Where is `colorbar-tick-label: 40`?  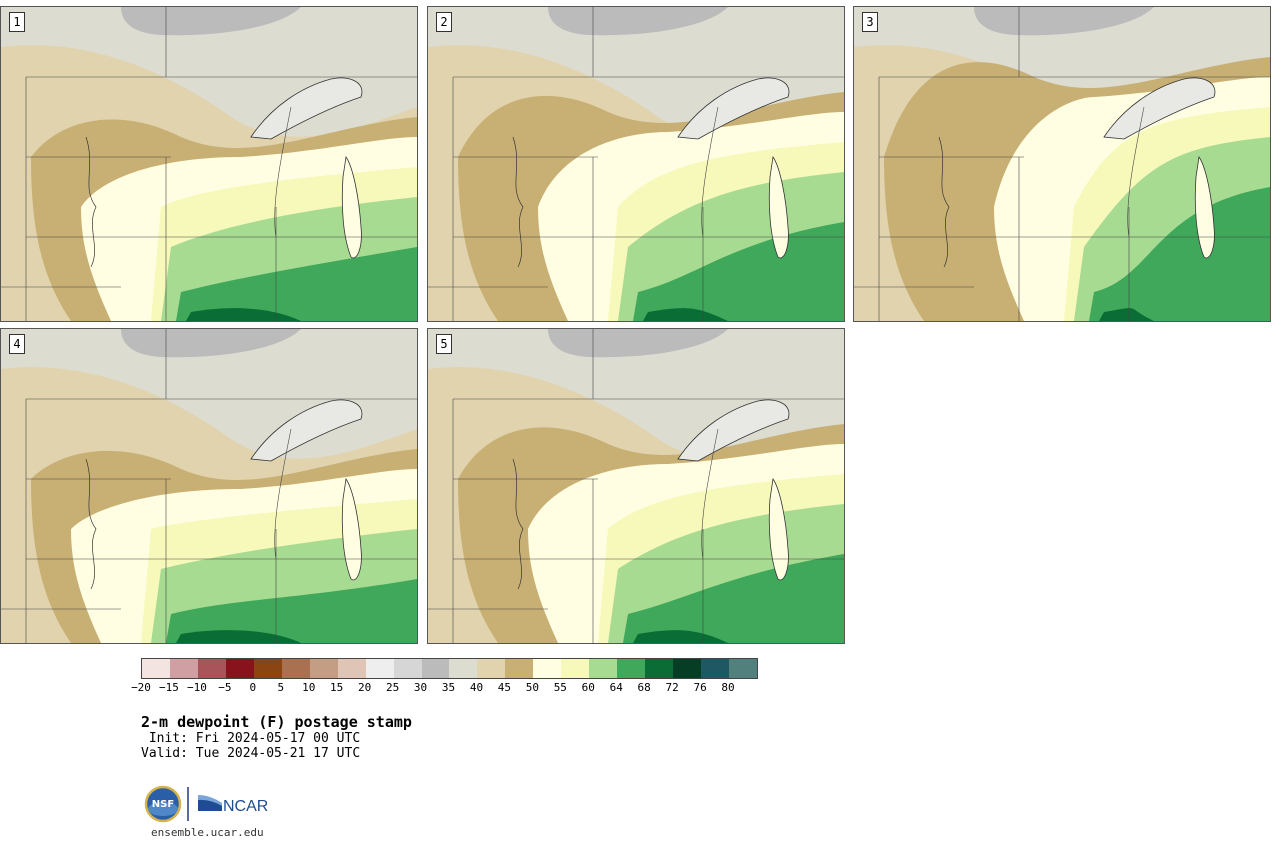
colorbar-tick-label: 40 is located at coordinates (476, 687).